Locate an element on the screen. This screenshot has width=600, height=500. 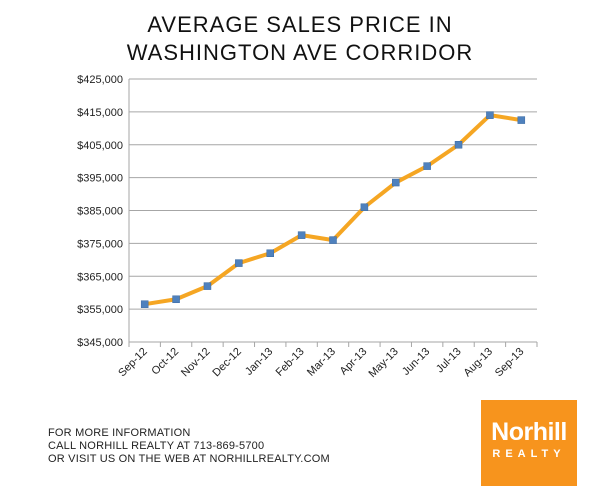
y-tick-label: $415,000 is located at coordinates (100, 113).